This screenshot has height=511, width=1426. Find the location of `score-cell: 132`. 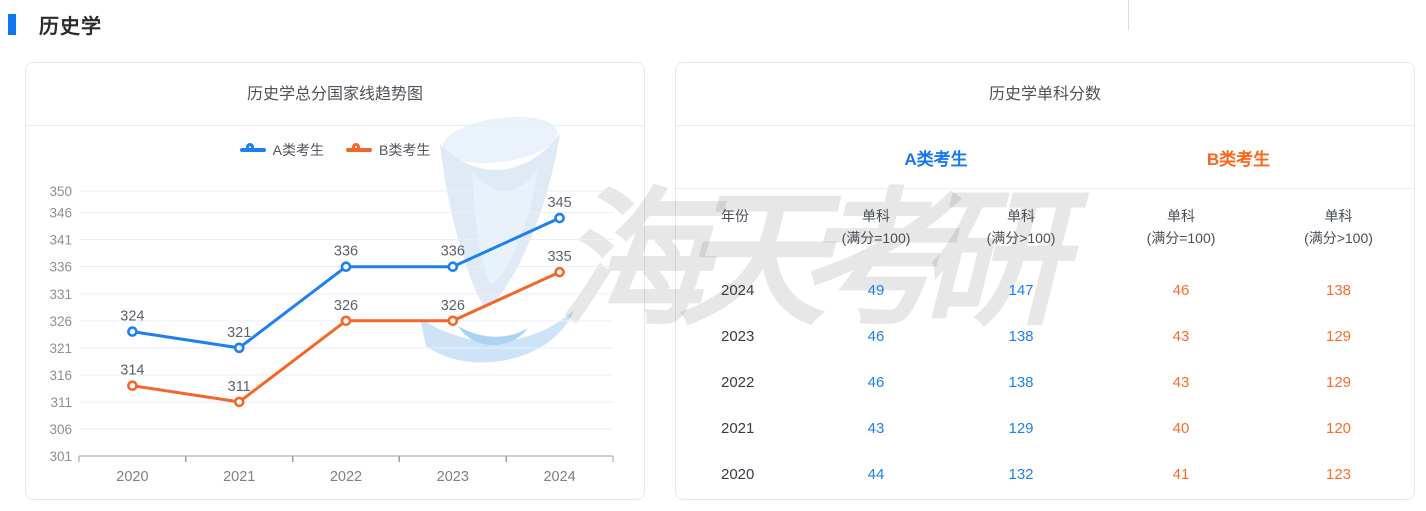

score-cell: 132 is located at coordinates (1021, 474).